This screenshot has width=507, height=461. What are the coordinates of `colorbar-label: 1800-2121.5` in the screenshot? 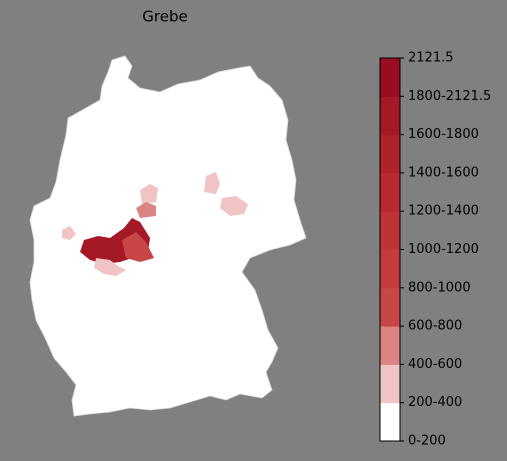 It's located at (449, 96).